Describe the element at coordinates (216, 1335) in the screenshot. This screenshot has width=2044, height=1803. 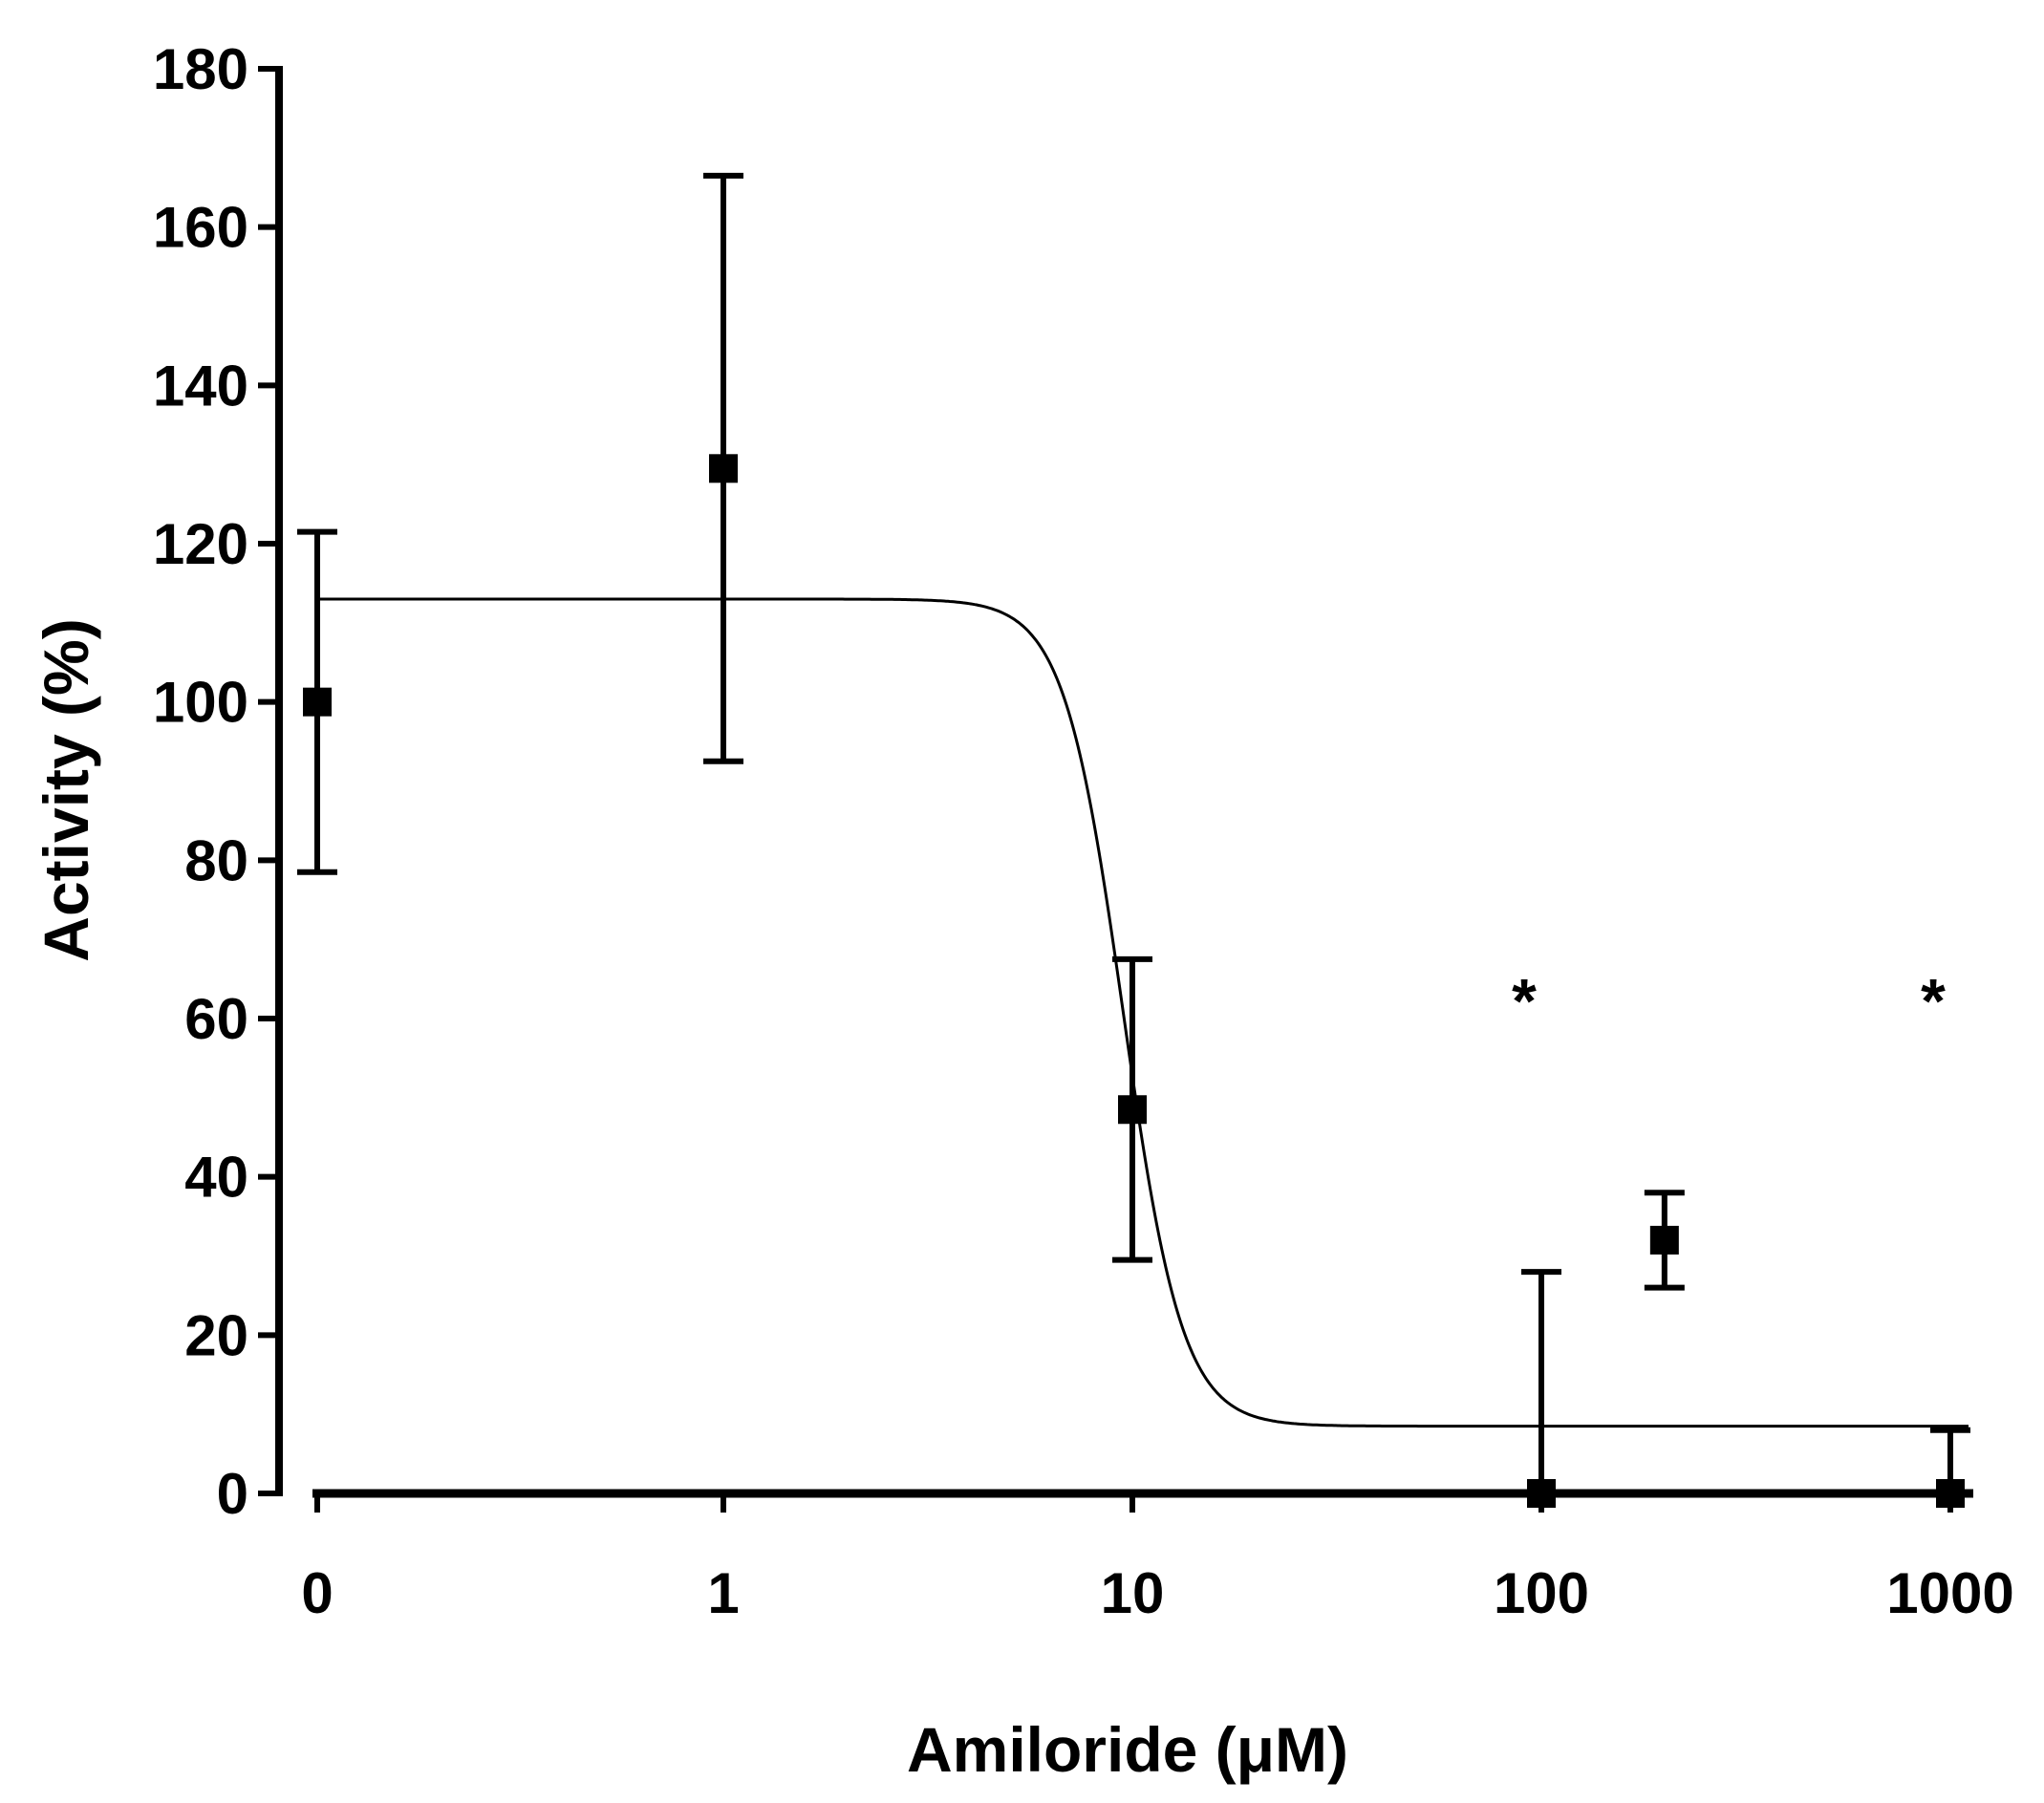
I see `y-tick-label-20: 20` at that location.